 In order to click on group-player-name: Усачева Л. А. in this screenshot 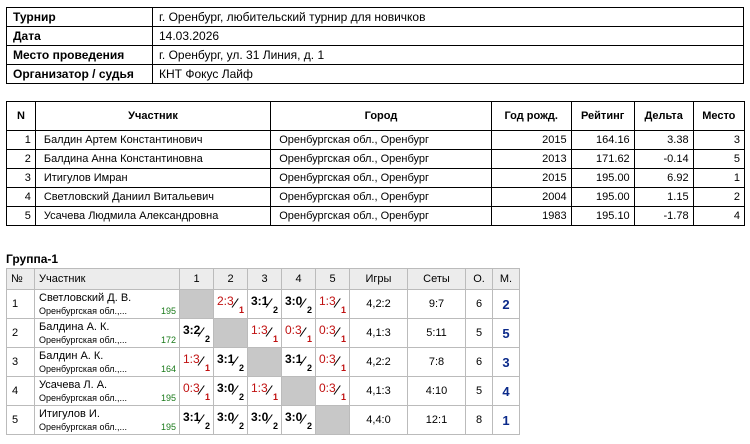, I will do `click(73, 385)`.